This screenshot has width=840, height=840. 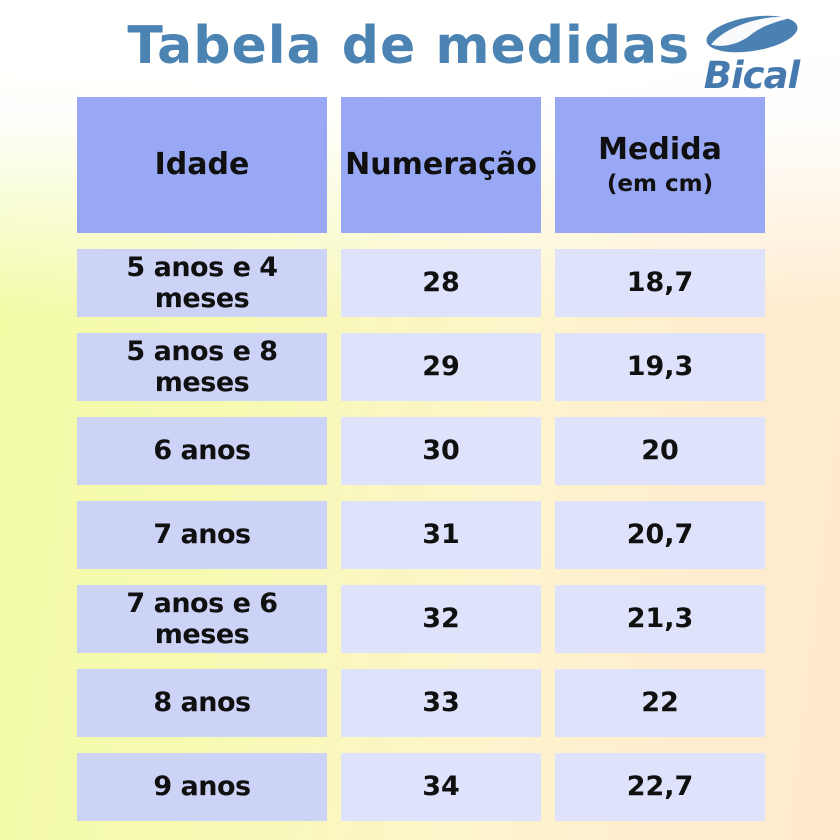 What do you see at coordinates (202, 451) in the screenshot?
I see `age-cell: 6 anos` at bounding box center [202, 451].